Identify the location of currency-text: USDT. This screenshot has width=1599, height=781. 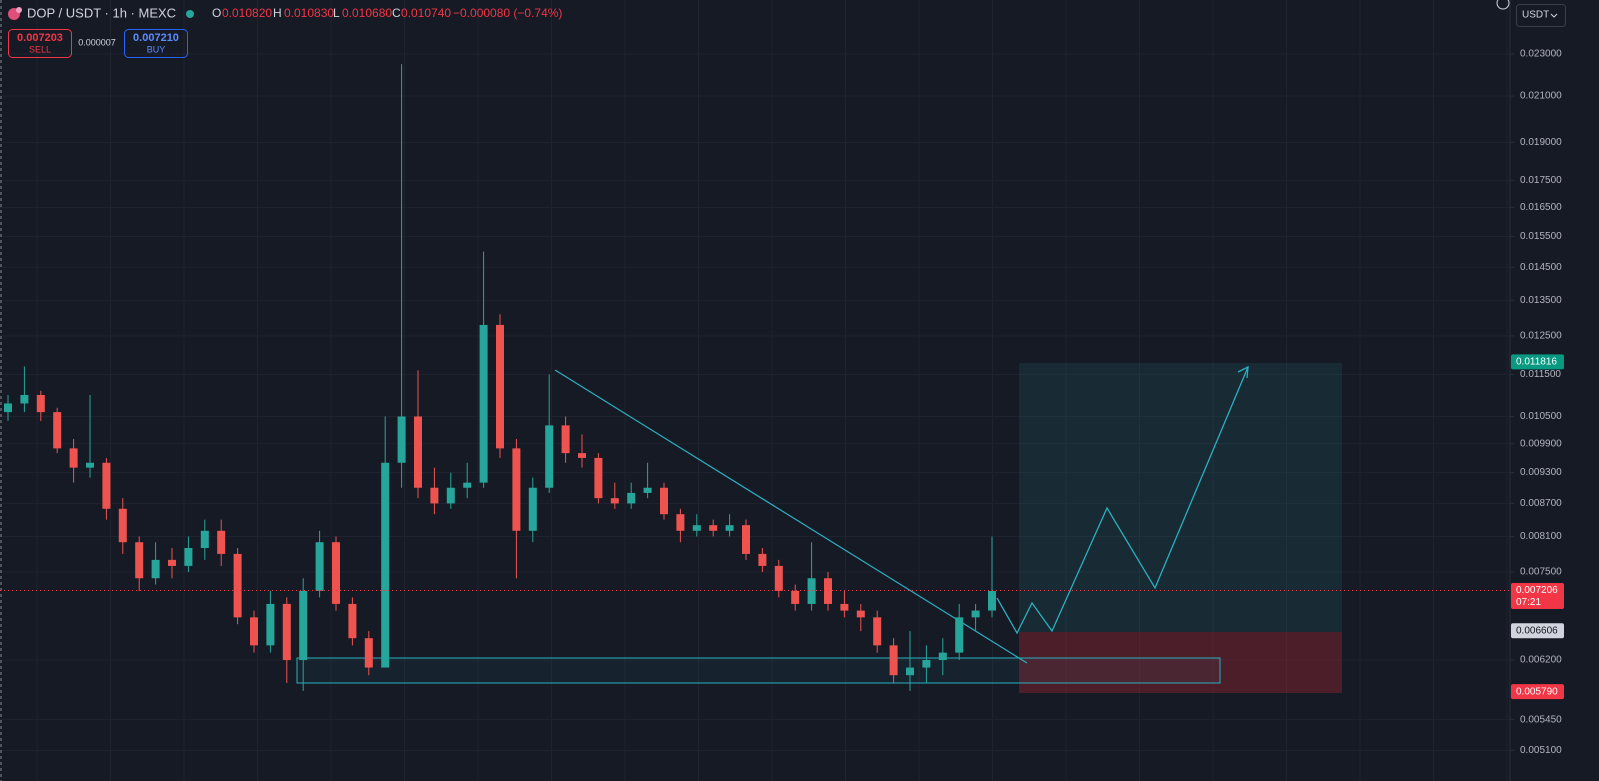
(1535, 15).